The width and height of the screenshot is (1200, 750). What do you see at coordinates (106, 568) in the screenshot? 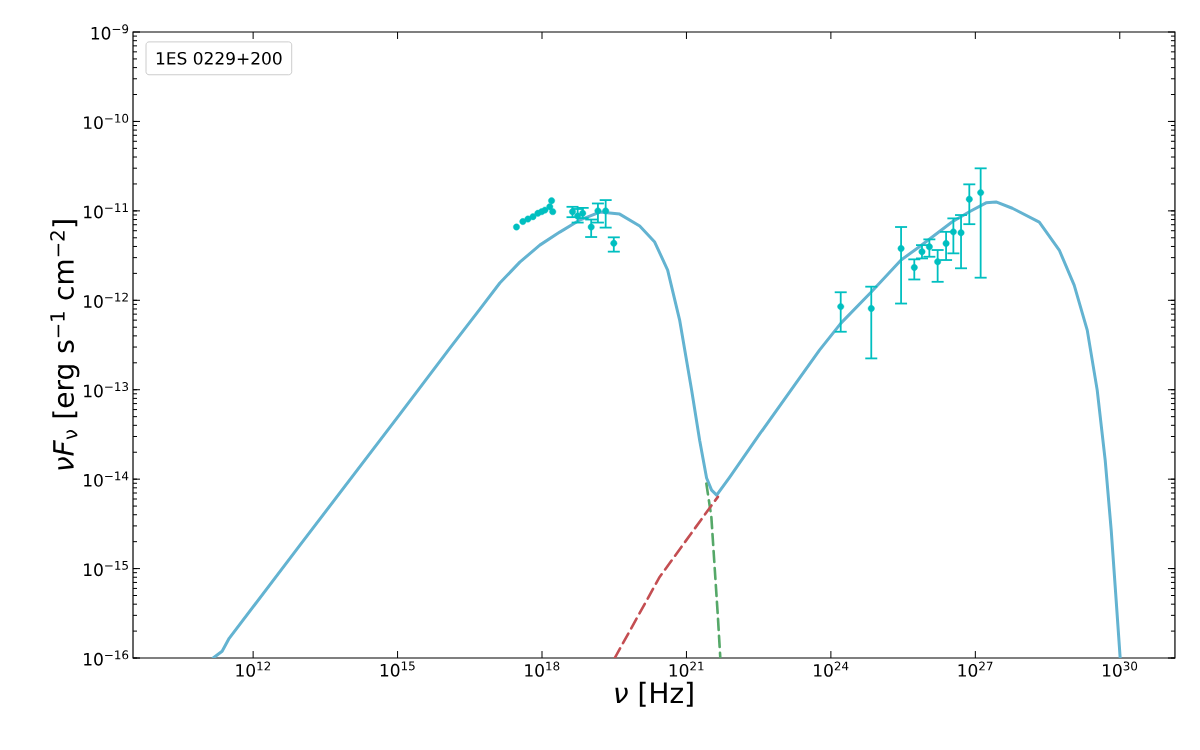
I see `y-tick-label: 10$^{−15}$` at bounding box center [106, 568].